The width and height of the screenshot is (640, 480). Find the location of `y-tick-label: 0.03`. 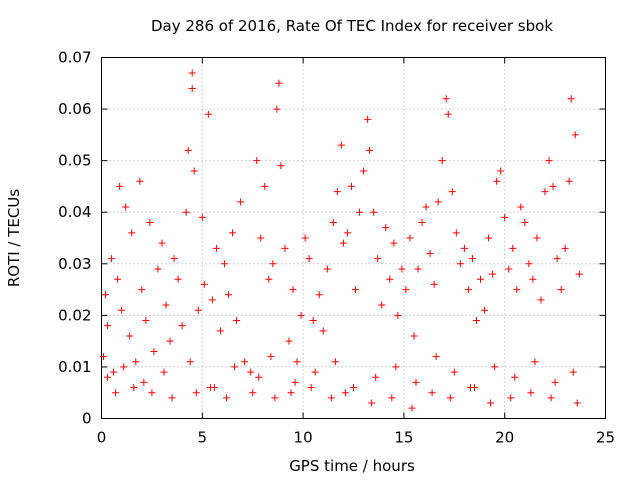

y-tick-label: 0.03 is located at coordinates (74, 264).